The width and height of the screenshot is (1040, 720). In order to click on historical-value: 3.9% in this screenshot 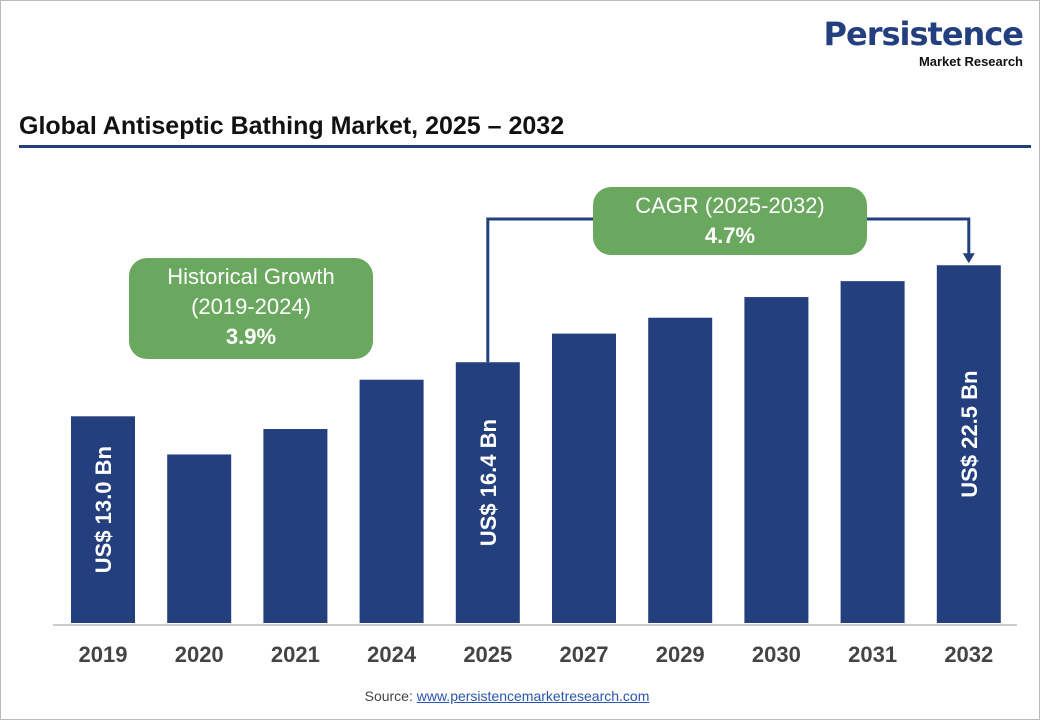, I will do `click(251, 336)`.